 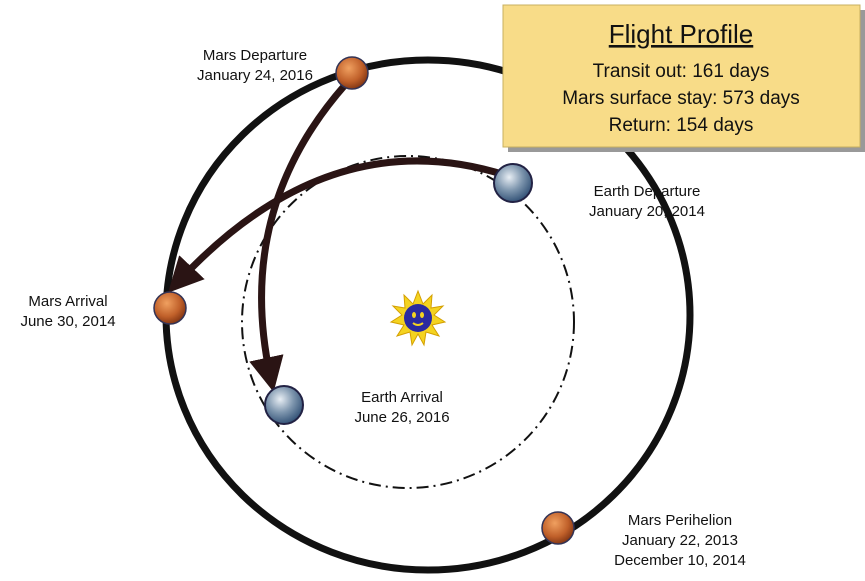 I want to click on label-line: Mars Arrival, so click(x=67, y=301).